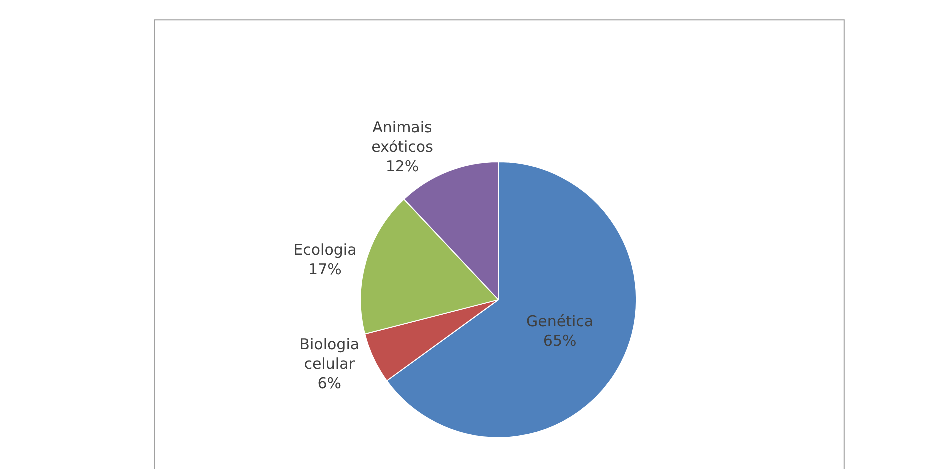 This screenshot has height=469, width=932. I want to click on slice-label: Genética, so click(560, 321).